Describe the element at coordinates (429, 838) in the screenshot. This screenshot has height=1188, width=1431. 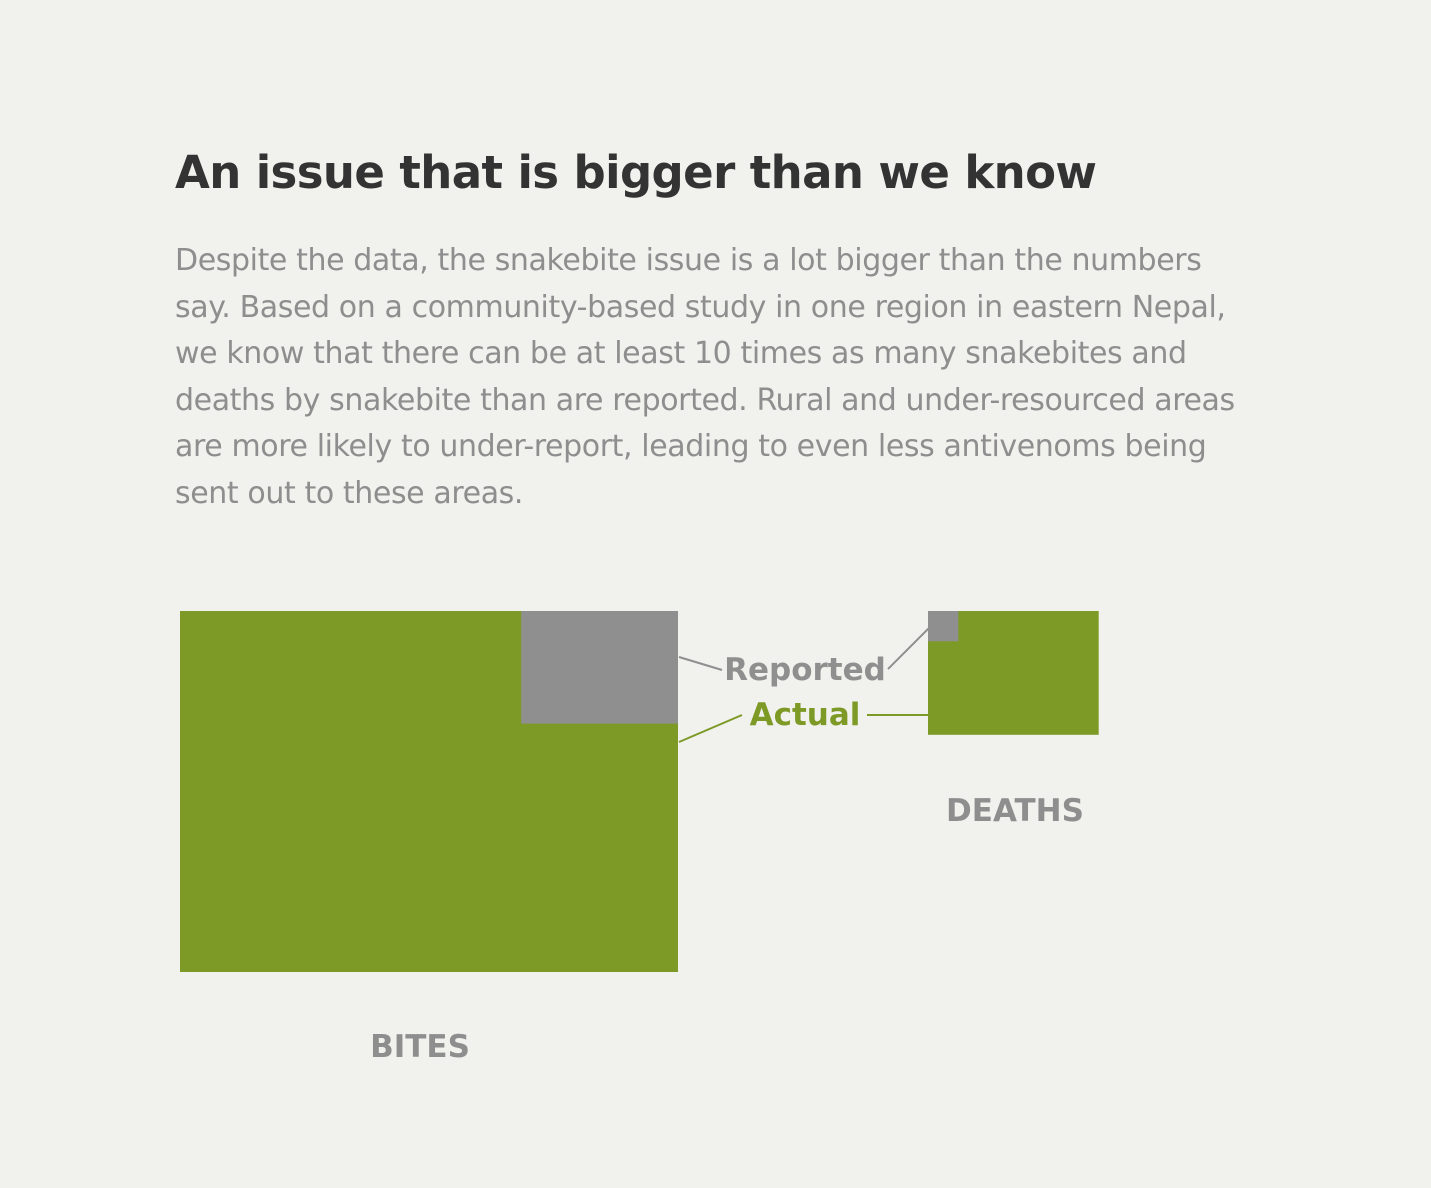
I see `bites-panel: BITES` at that location.